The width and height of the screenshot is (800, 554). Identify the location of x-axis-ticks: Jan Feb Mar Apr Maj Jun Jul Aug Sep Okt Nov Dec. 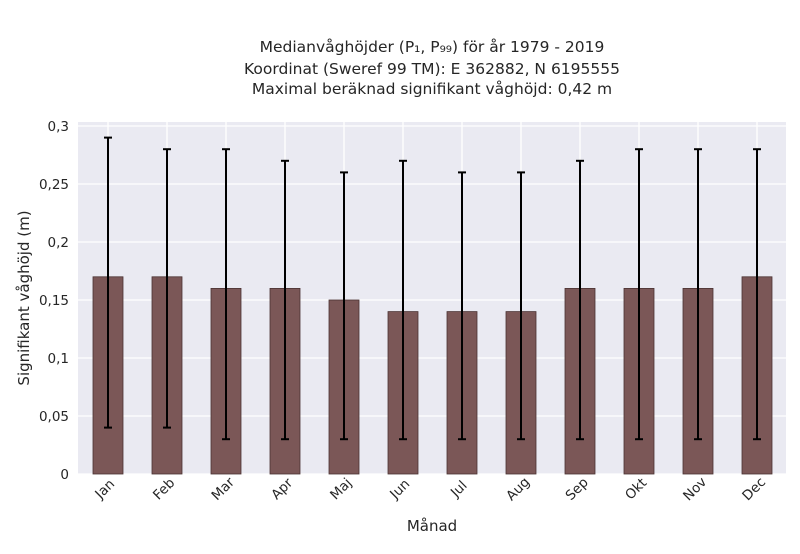
(430, 489).